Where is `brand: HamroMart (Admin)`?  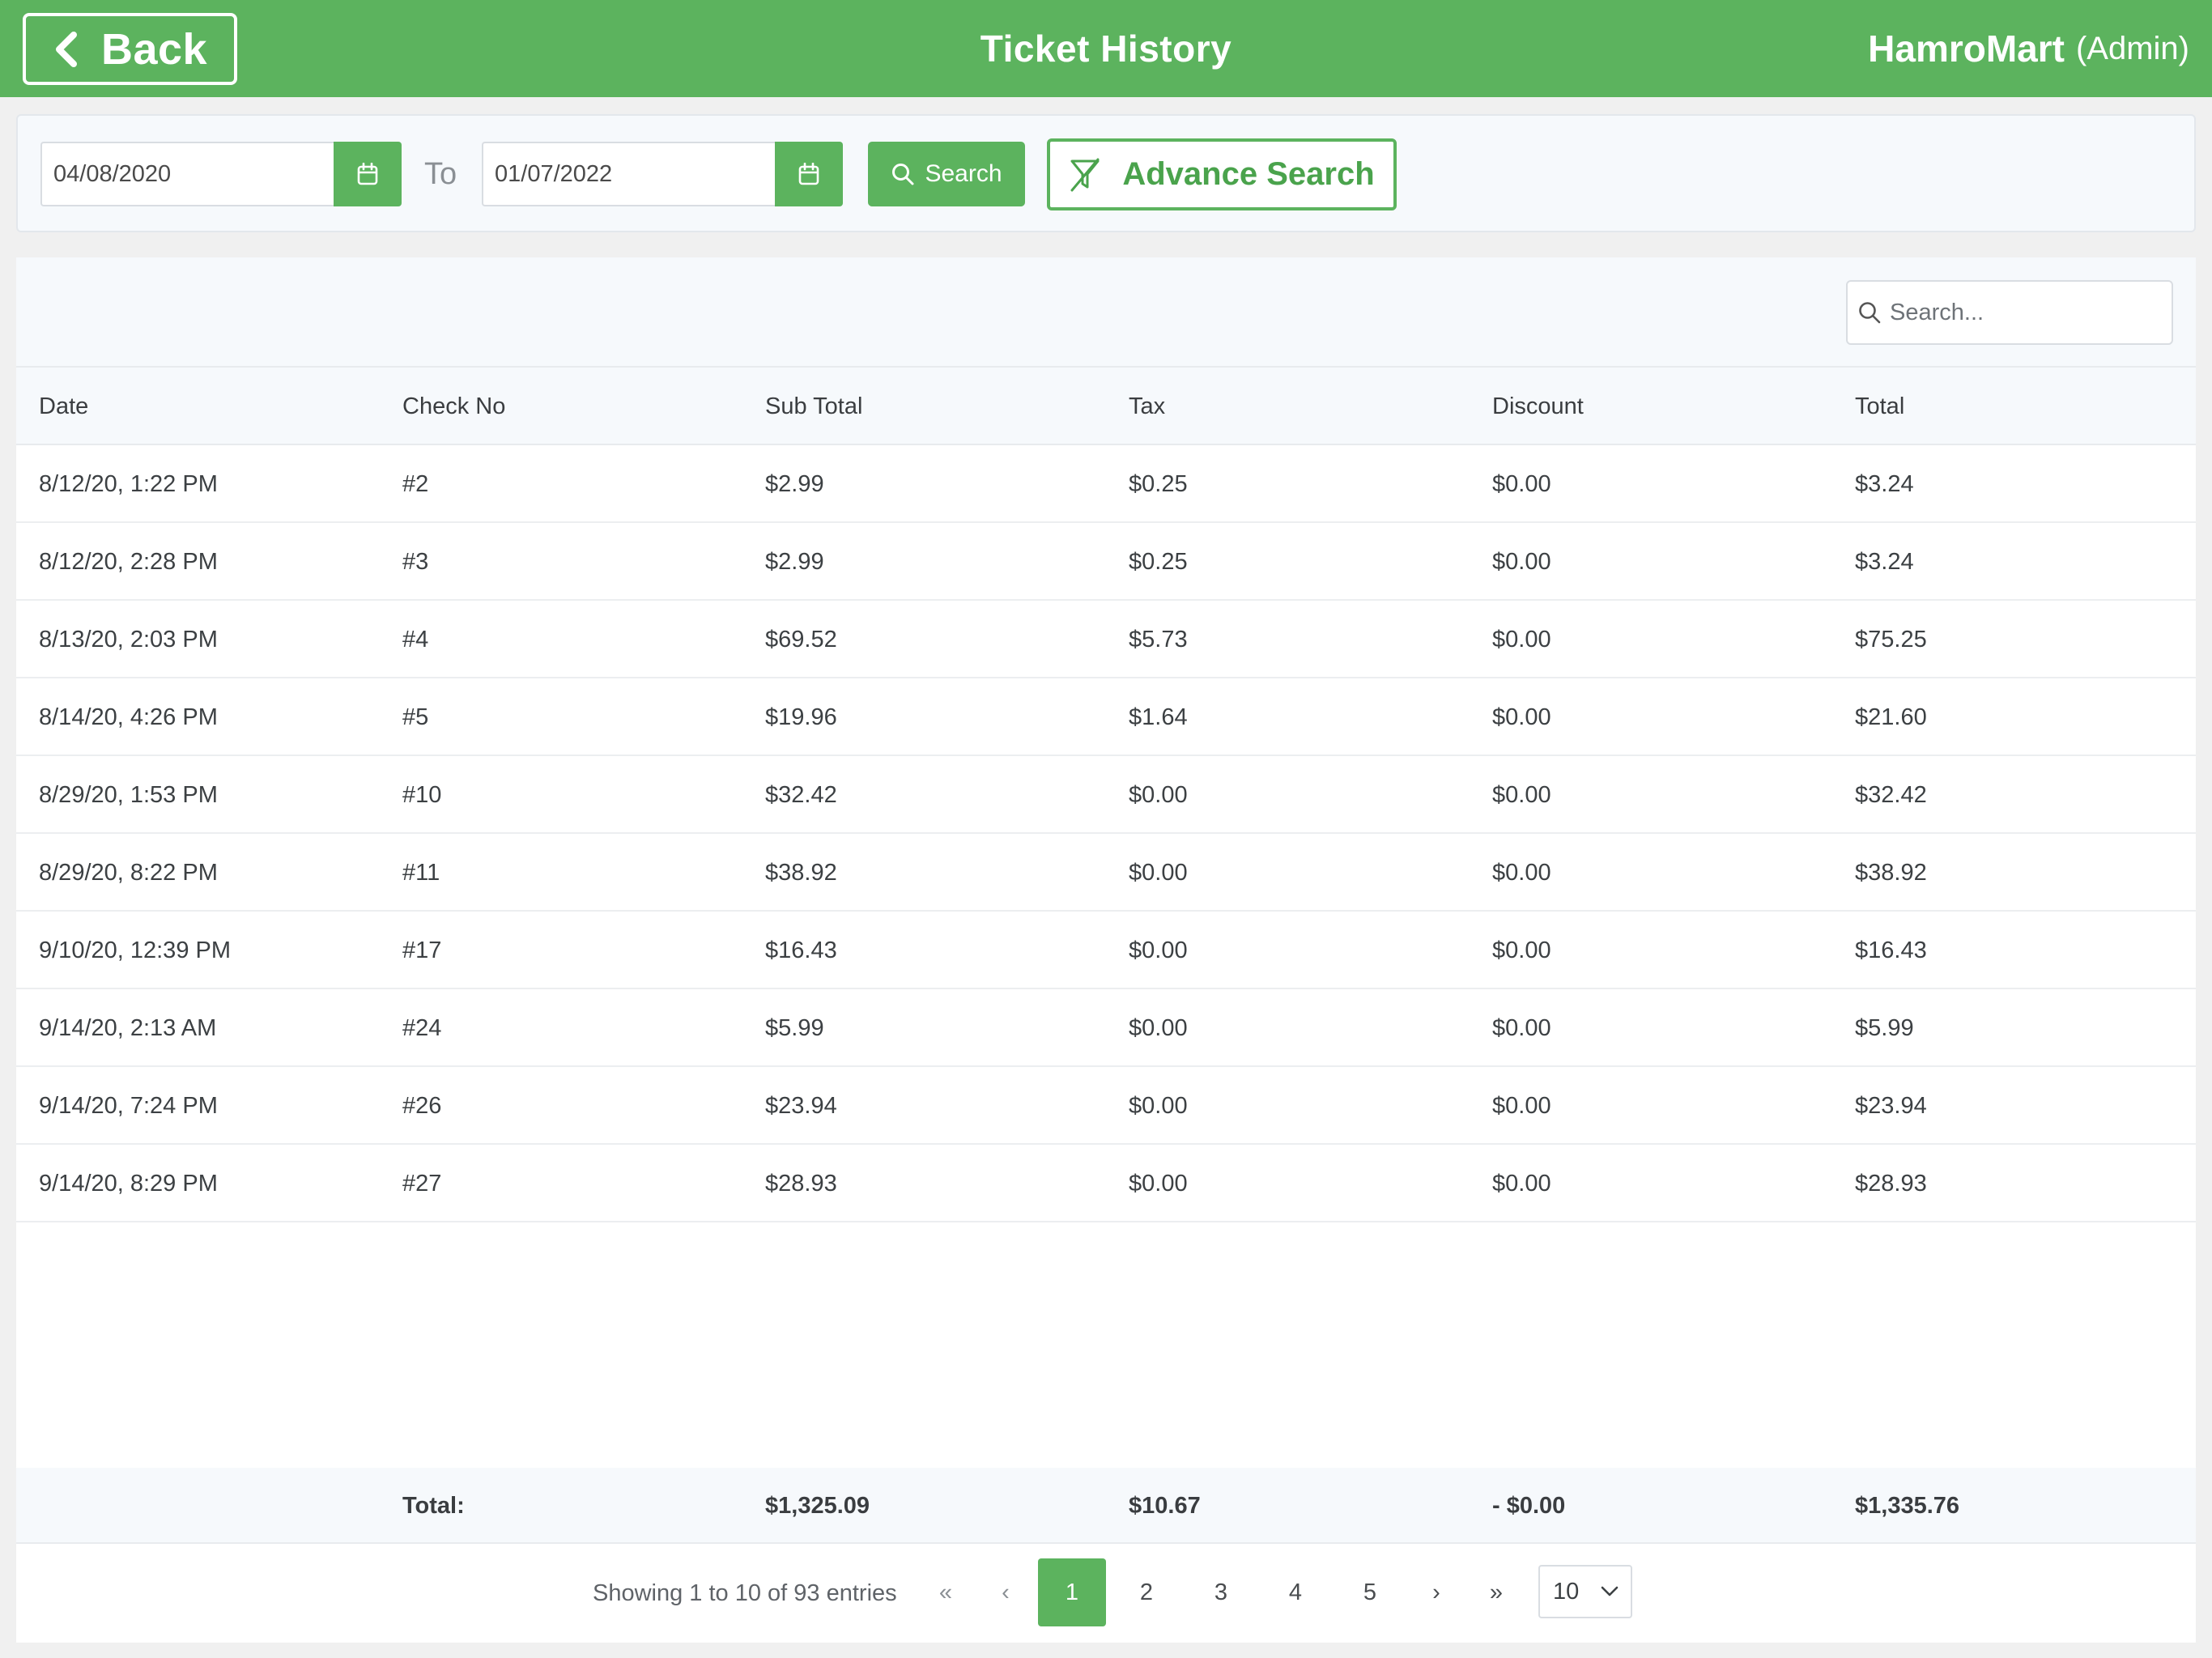
brand: HamroMart (Admin) is located at coordinates (2029, 48).